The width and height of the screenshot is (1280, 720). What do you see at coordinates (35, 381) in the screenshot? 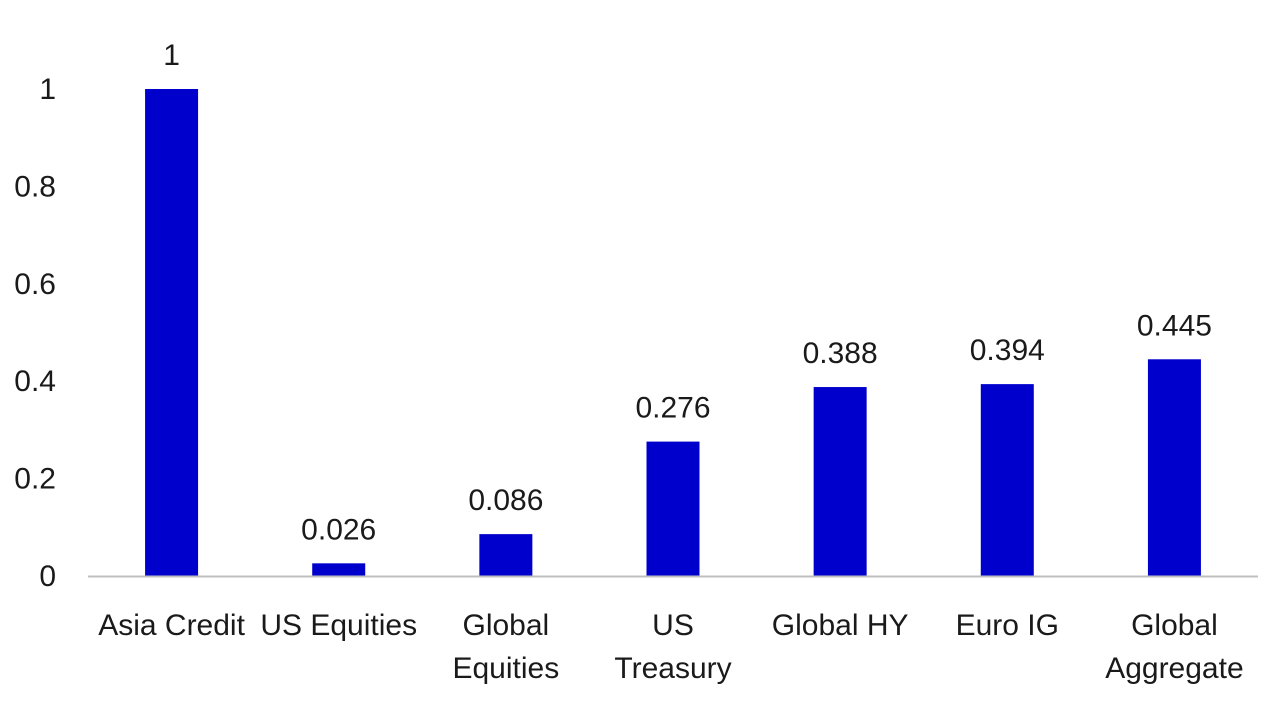
I see `y-tick-label: 0.4` at bounding box center [35, 381].